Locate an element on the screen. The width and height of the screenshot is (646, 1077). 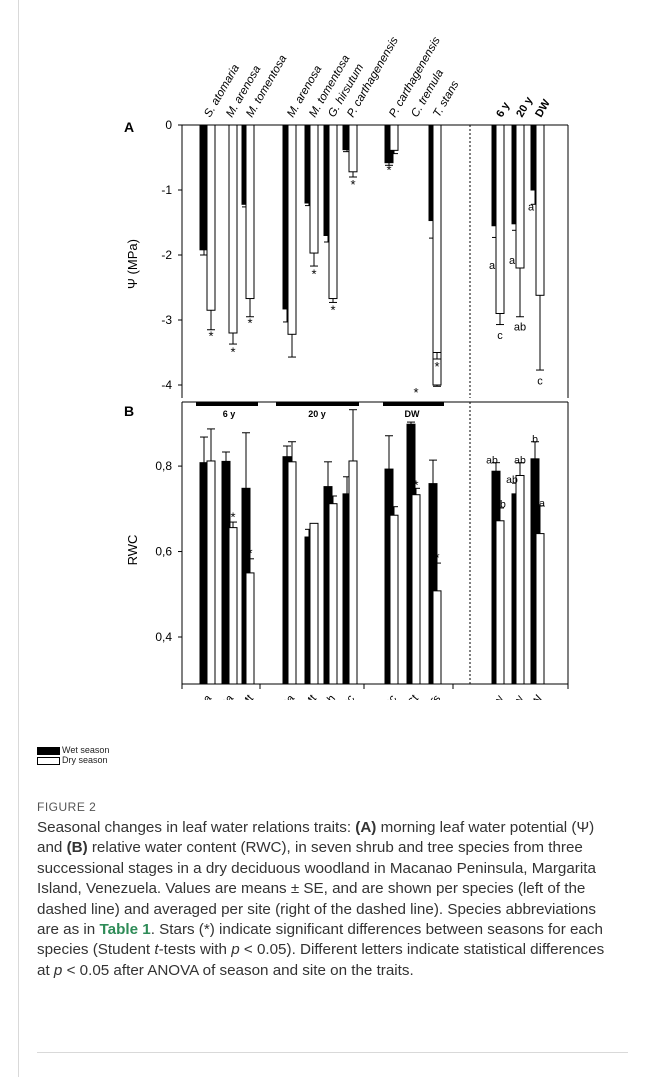
panel-b-category-label: Ts is located at coordinates (435, 696).